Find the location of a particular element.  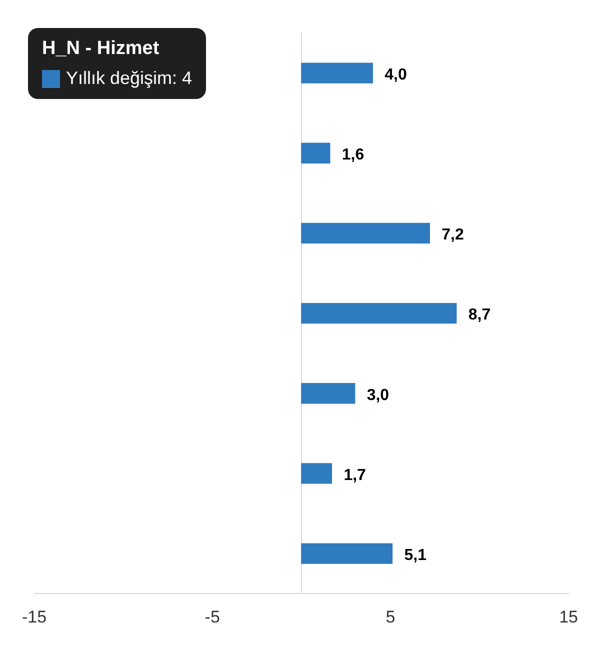

x-tick-label: -15 is located at coordinates (34, 616).